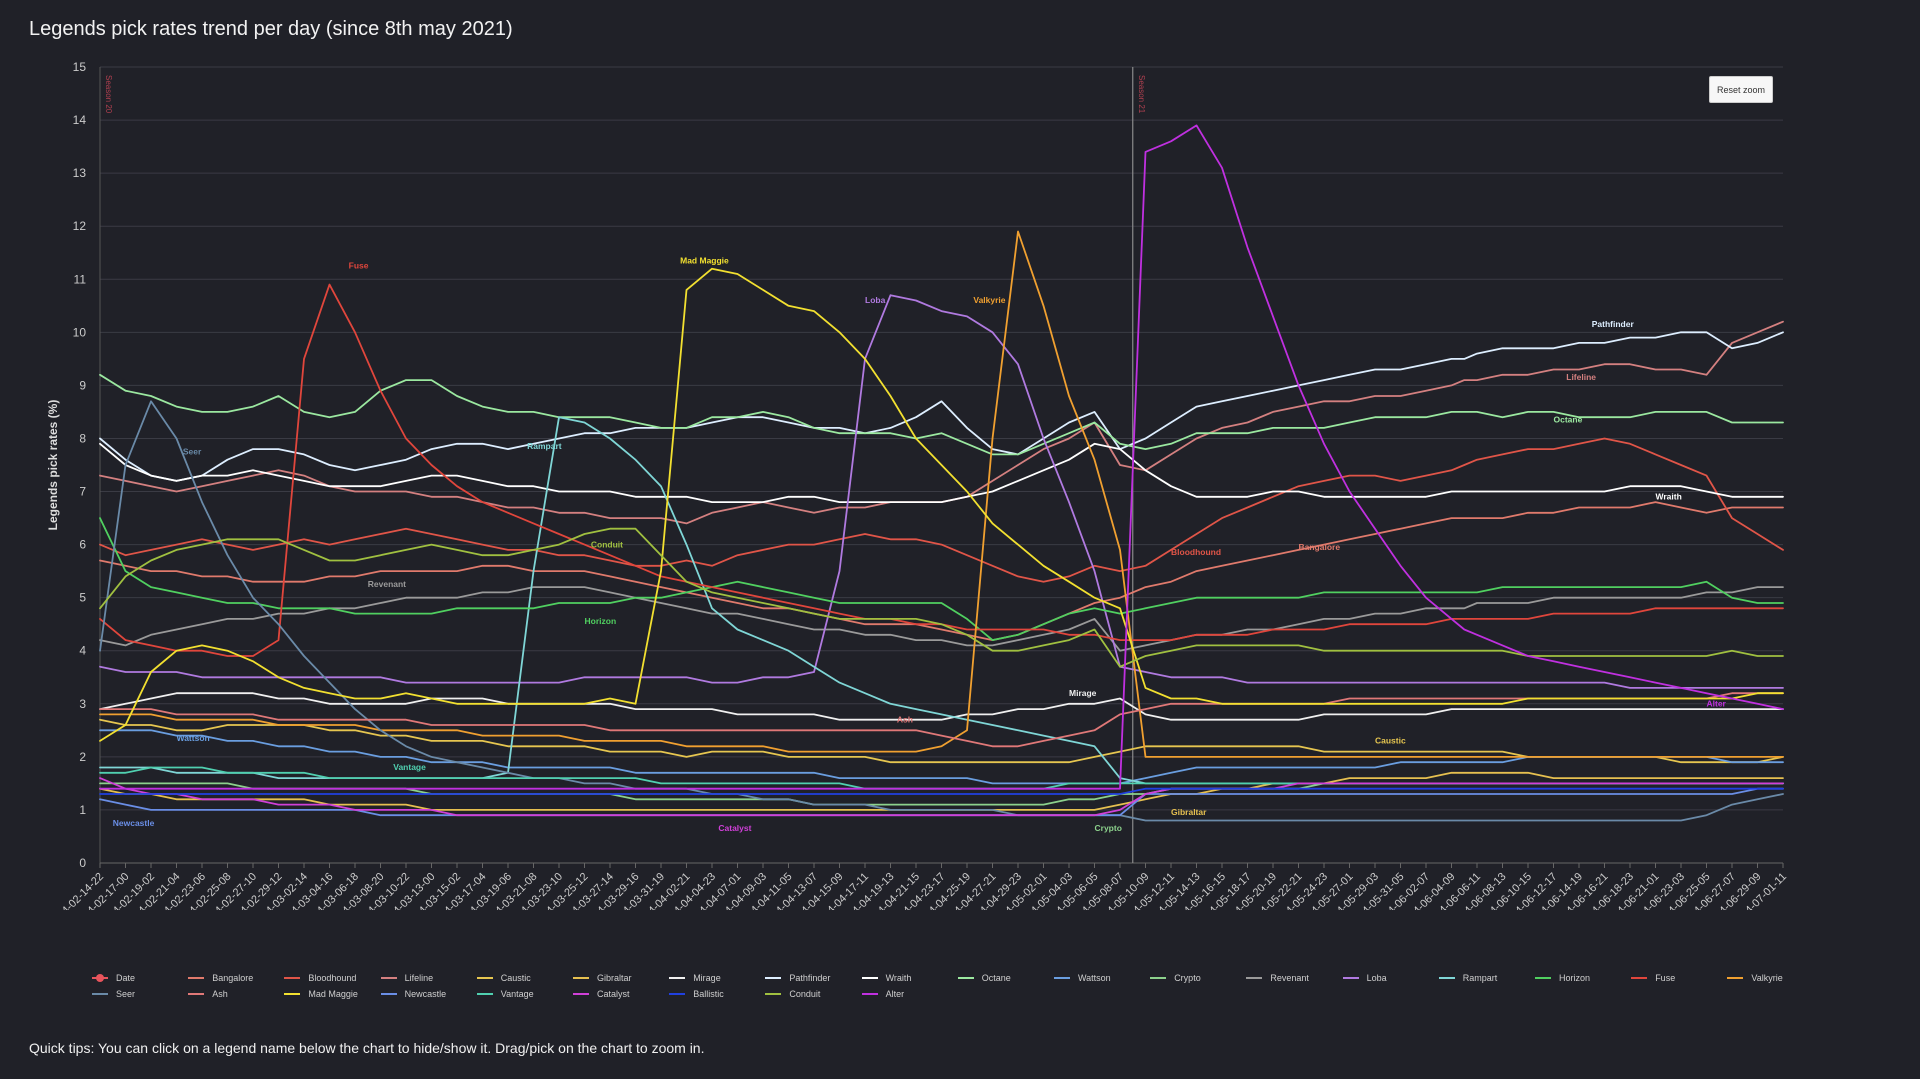 The image size is (1920, 1079). I want to click on series-line-caustic, so click(941, 741).